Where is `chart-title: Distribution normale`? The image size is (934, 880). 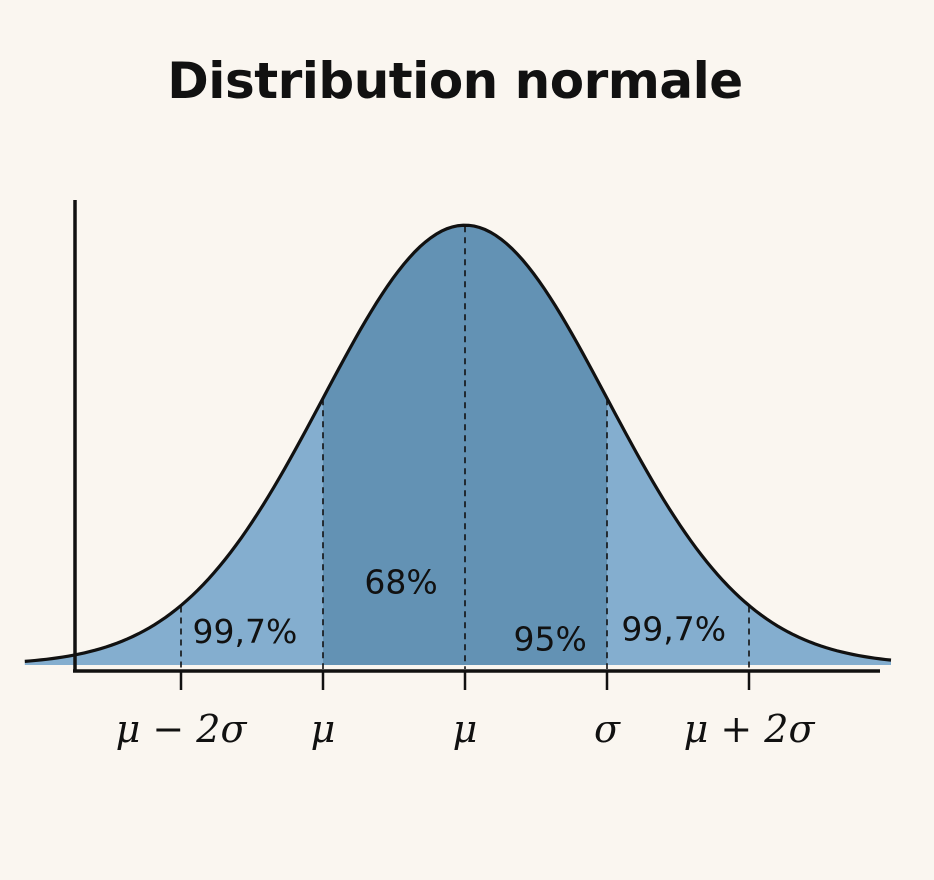
chart-title: Distribution normale is located at coordinates (455, 81).